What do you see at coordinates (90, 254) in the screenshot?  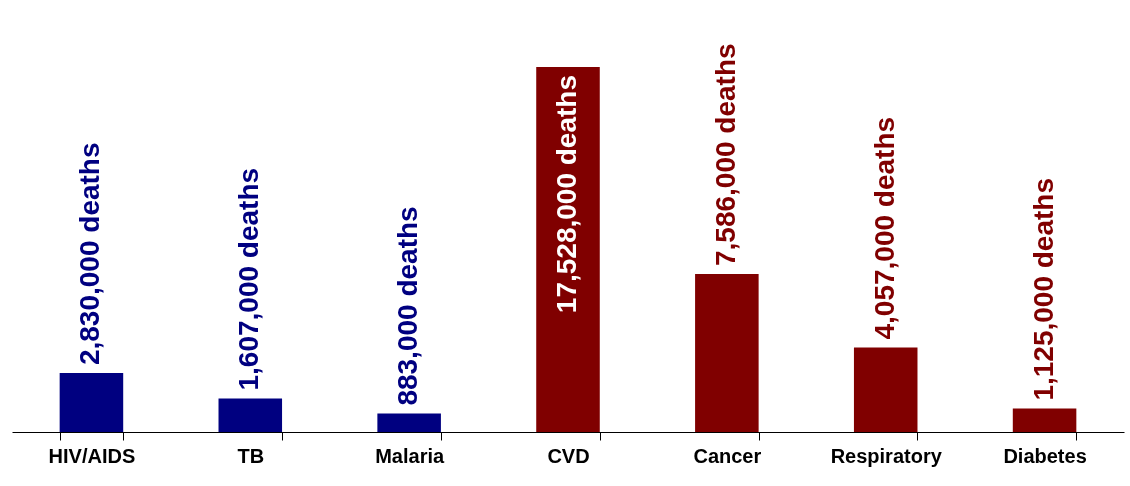 I see `data-label: 2,830,000 deaths` at bounding box center [90, 254].